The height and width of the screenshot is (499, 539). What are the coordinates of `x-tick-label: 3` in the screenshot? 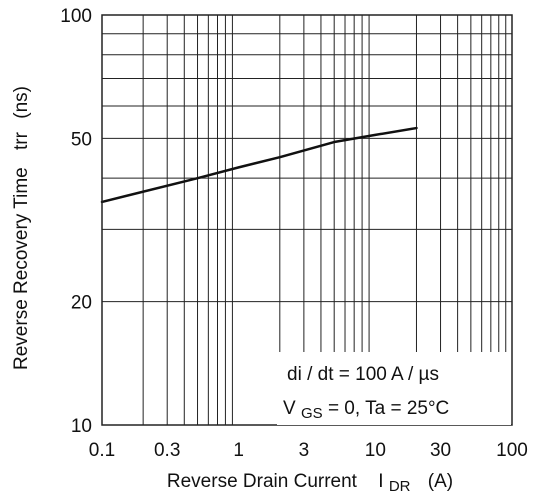 It's located at (304, 450).